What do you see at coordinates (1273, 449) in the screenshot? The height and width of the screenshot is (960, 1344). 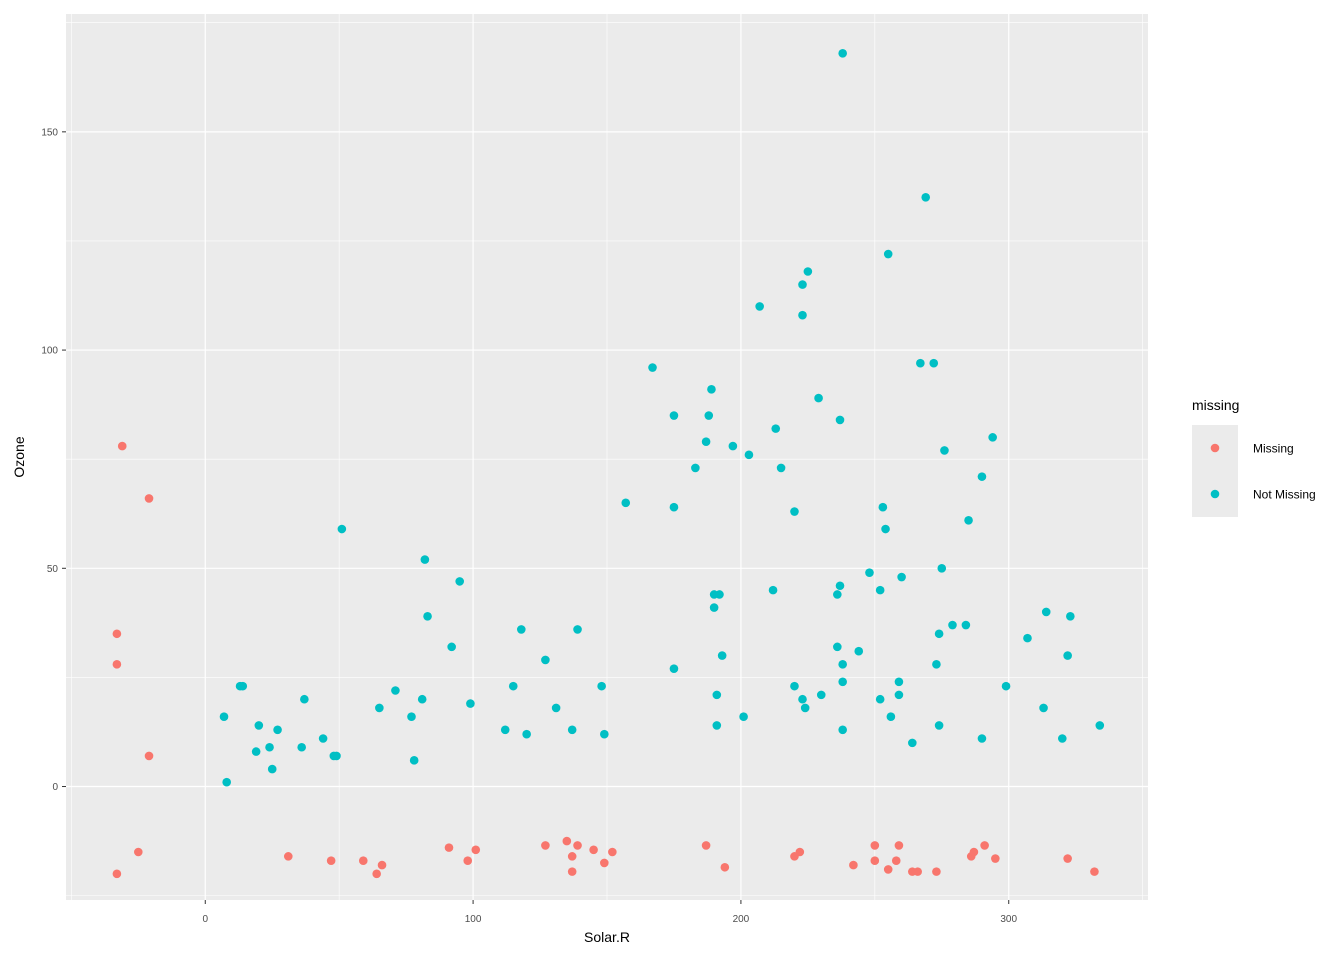 I see `legend-label-missing: Missing` at bounding box center [1273, 449].